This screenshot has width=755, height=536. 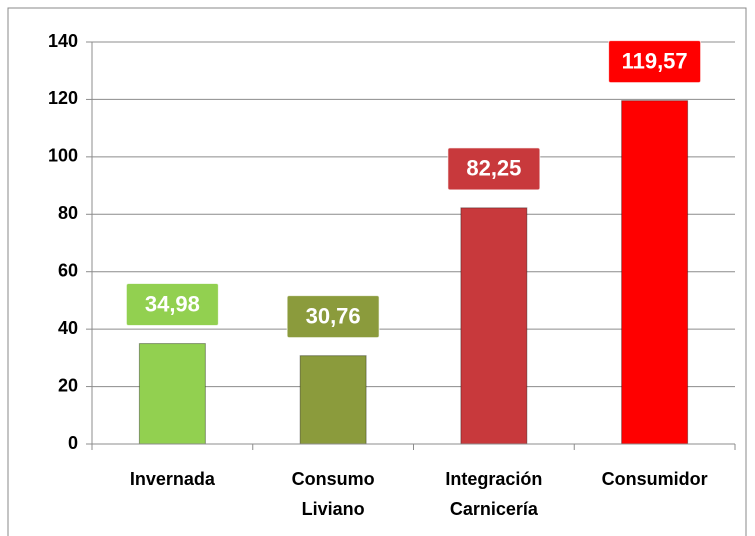 I want to click on value-label: 119,57, so click(x=655, y=60).